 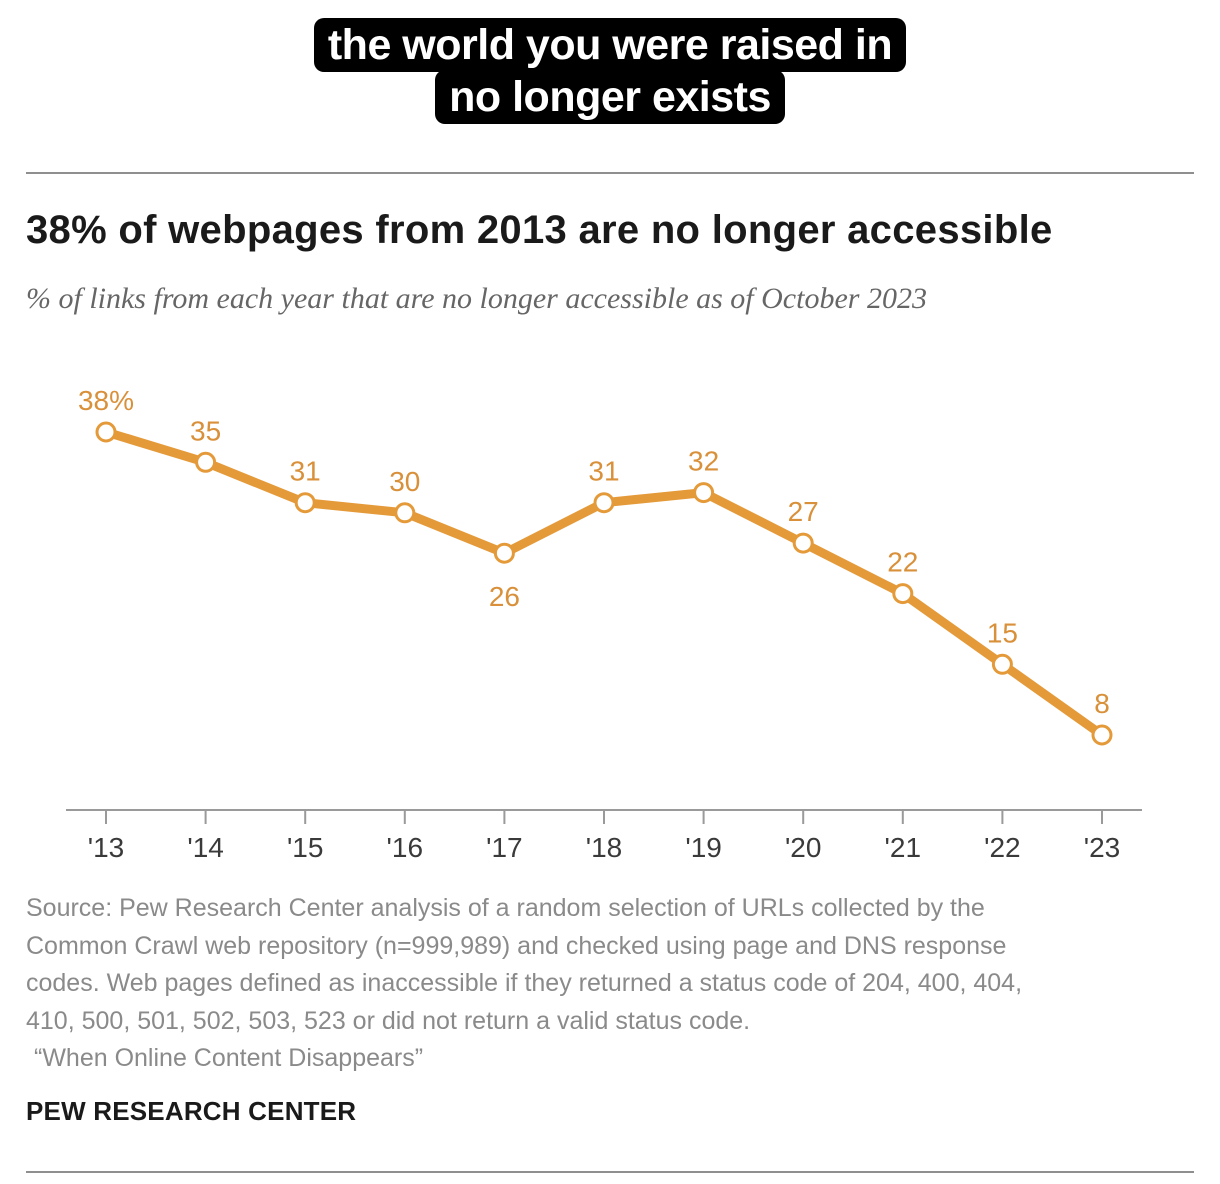 I want to click on x-tick-label: '14, so click(x=205, y=847).